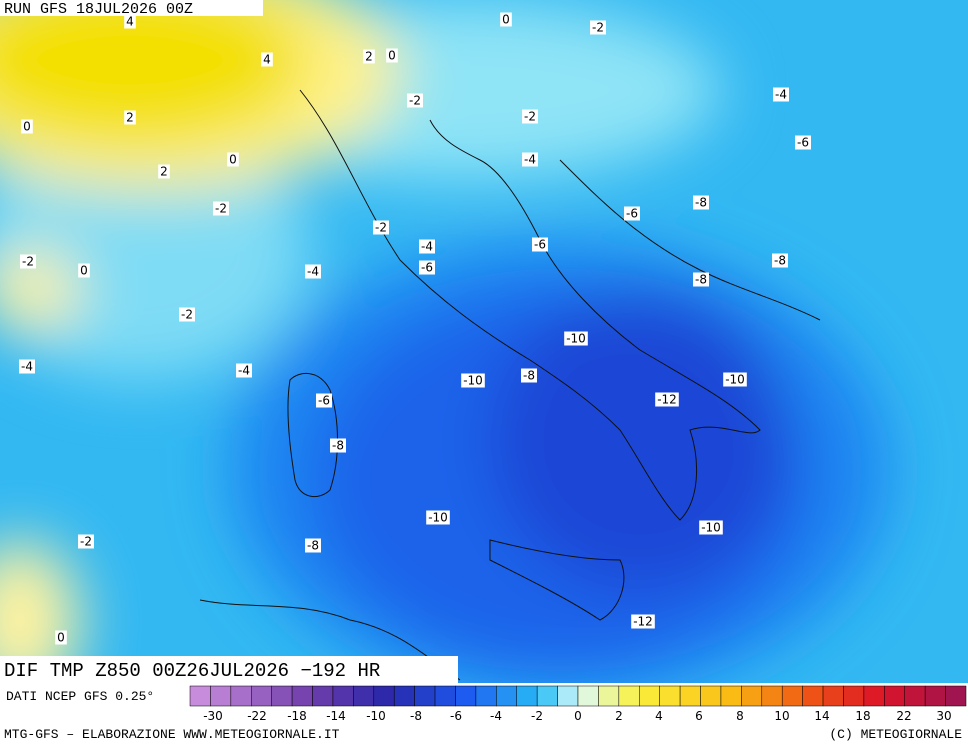  I want to click on header-box, so click(131, 8).